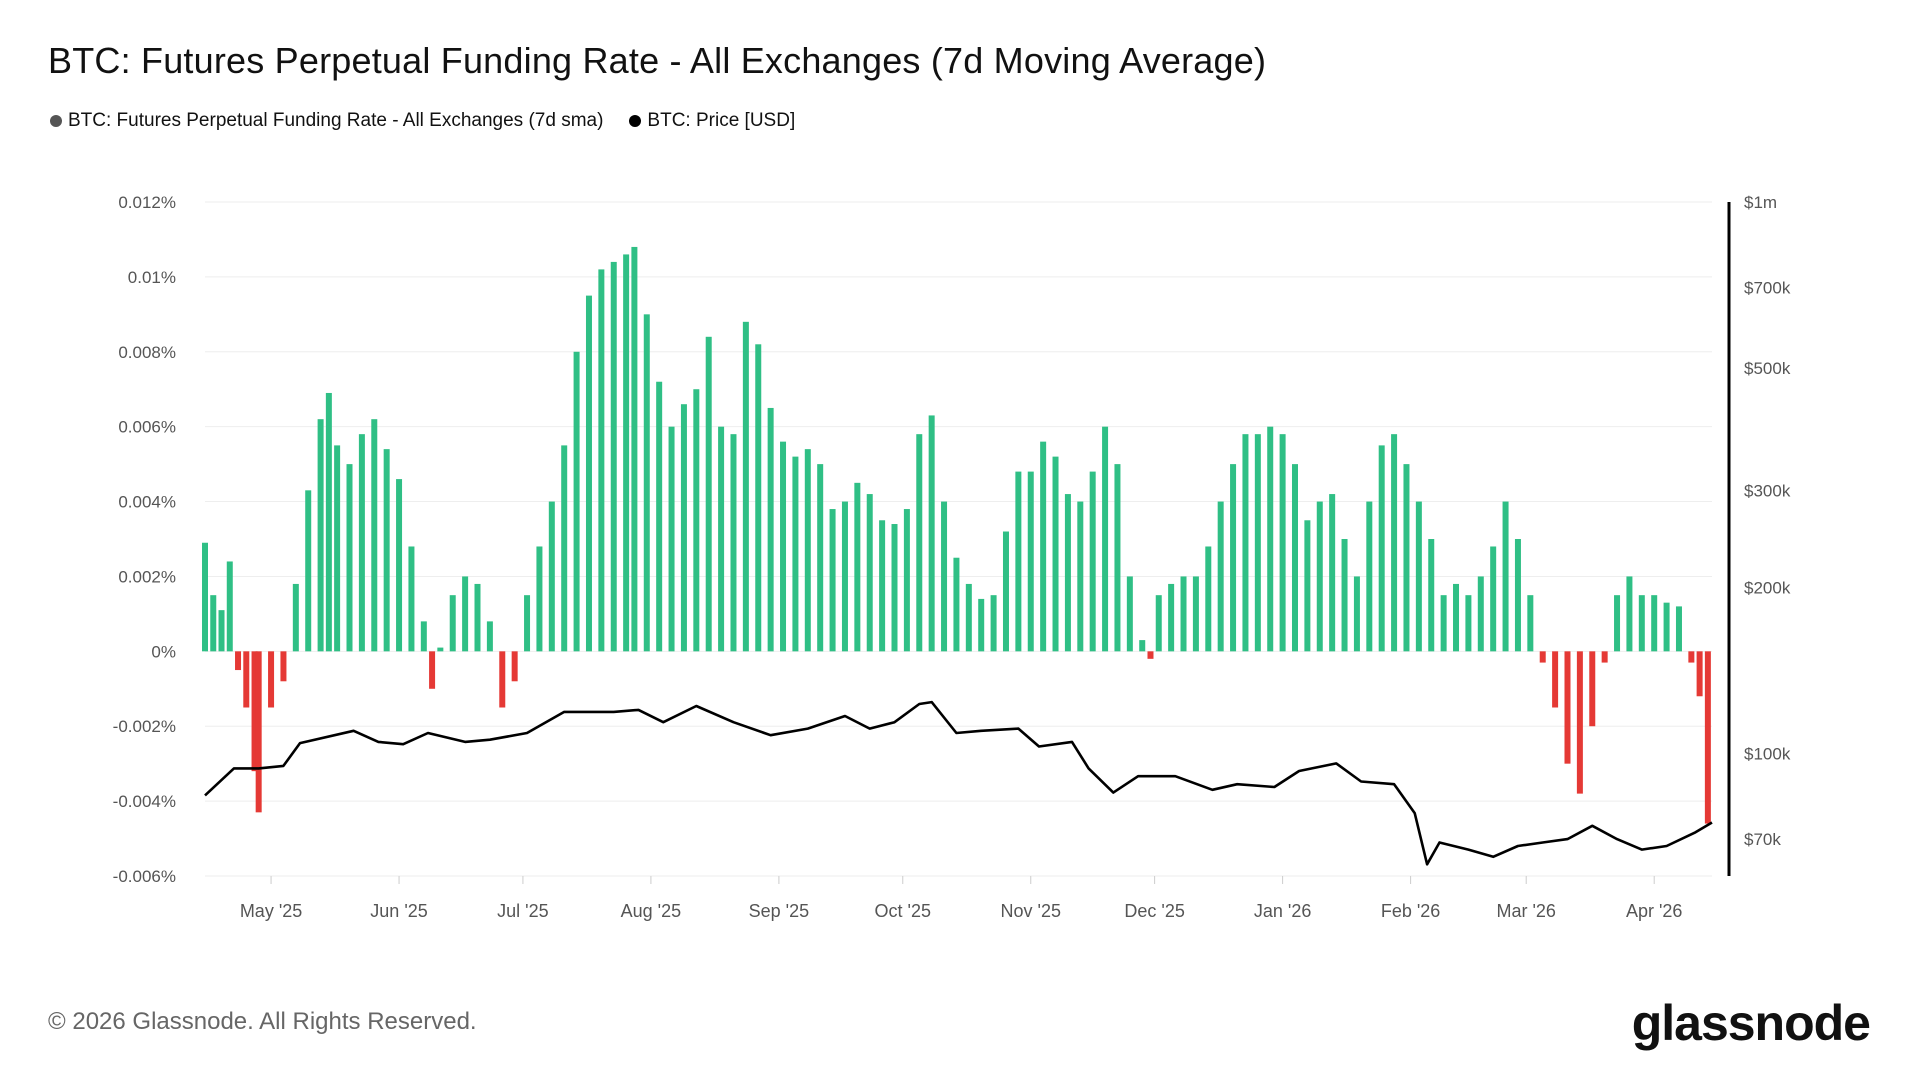  Describe the element at coordinates (1525, 911) in the screenshot. I see `x-tick-label: Mar '26` at that location.